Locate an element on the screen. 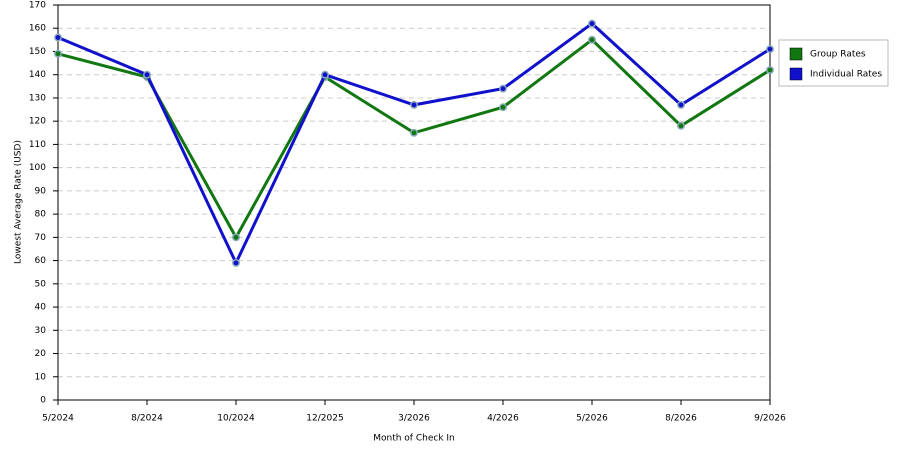 This screenshot has height=450, width=900. x-tick-label: 12/2025 is located at coordinates (324, 419).